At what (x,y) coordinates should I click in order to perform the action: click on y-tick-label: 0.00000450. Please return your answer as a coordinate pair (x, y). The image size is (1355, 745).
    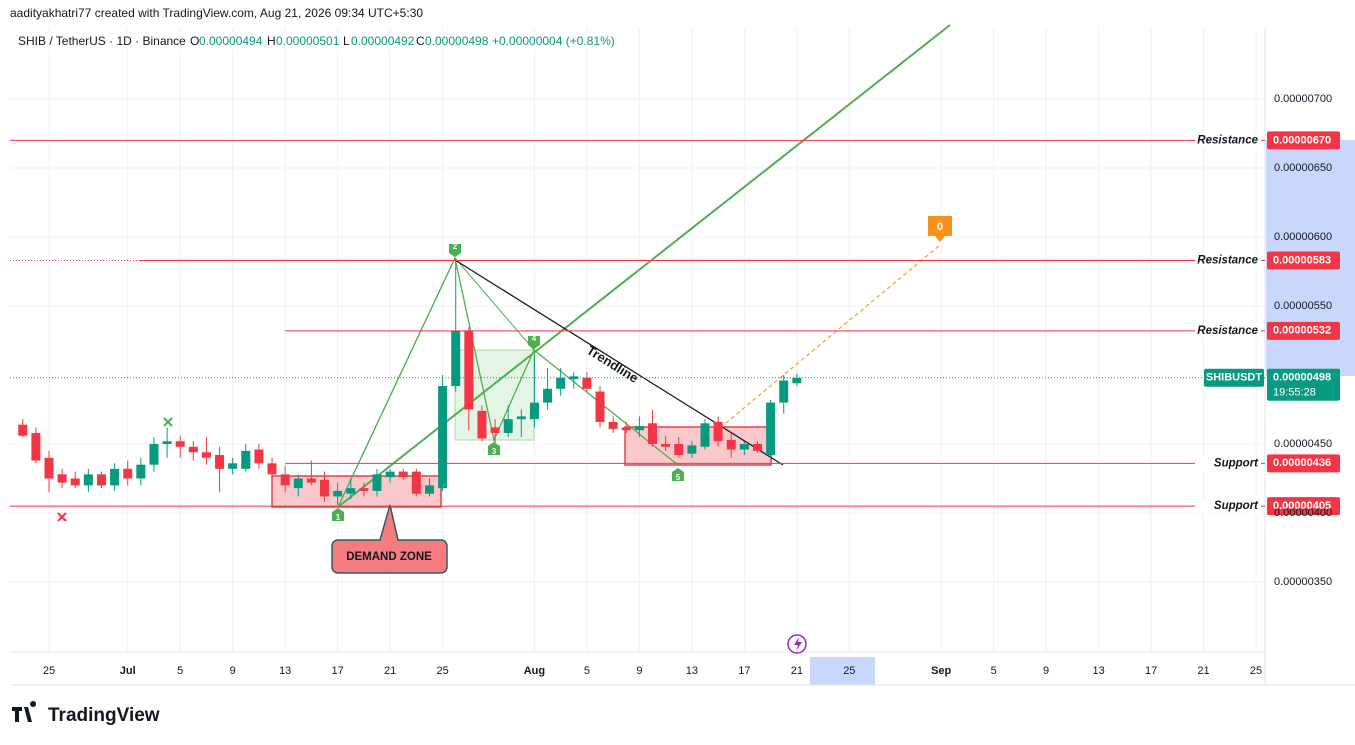
    Looking at the image, I should click on (1303, 444).